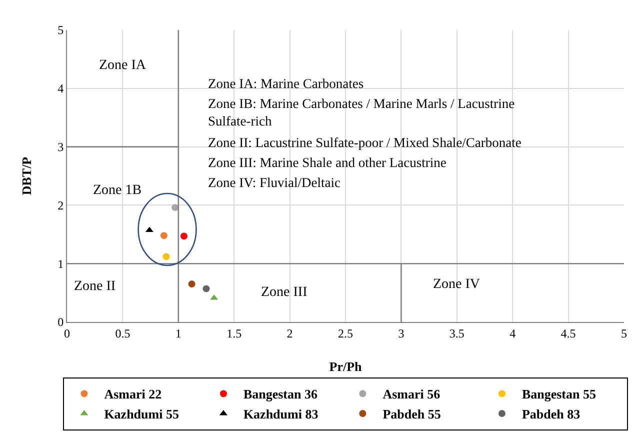 This screenshot has width=641, height=442. Describe the element at coordinates (289, 333) in the screenshot. I see `x-tick-label: 2` at that location.